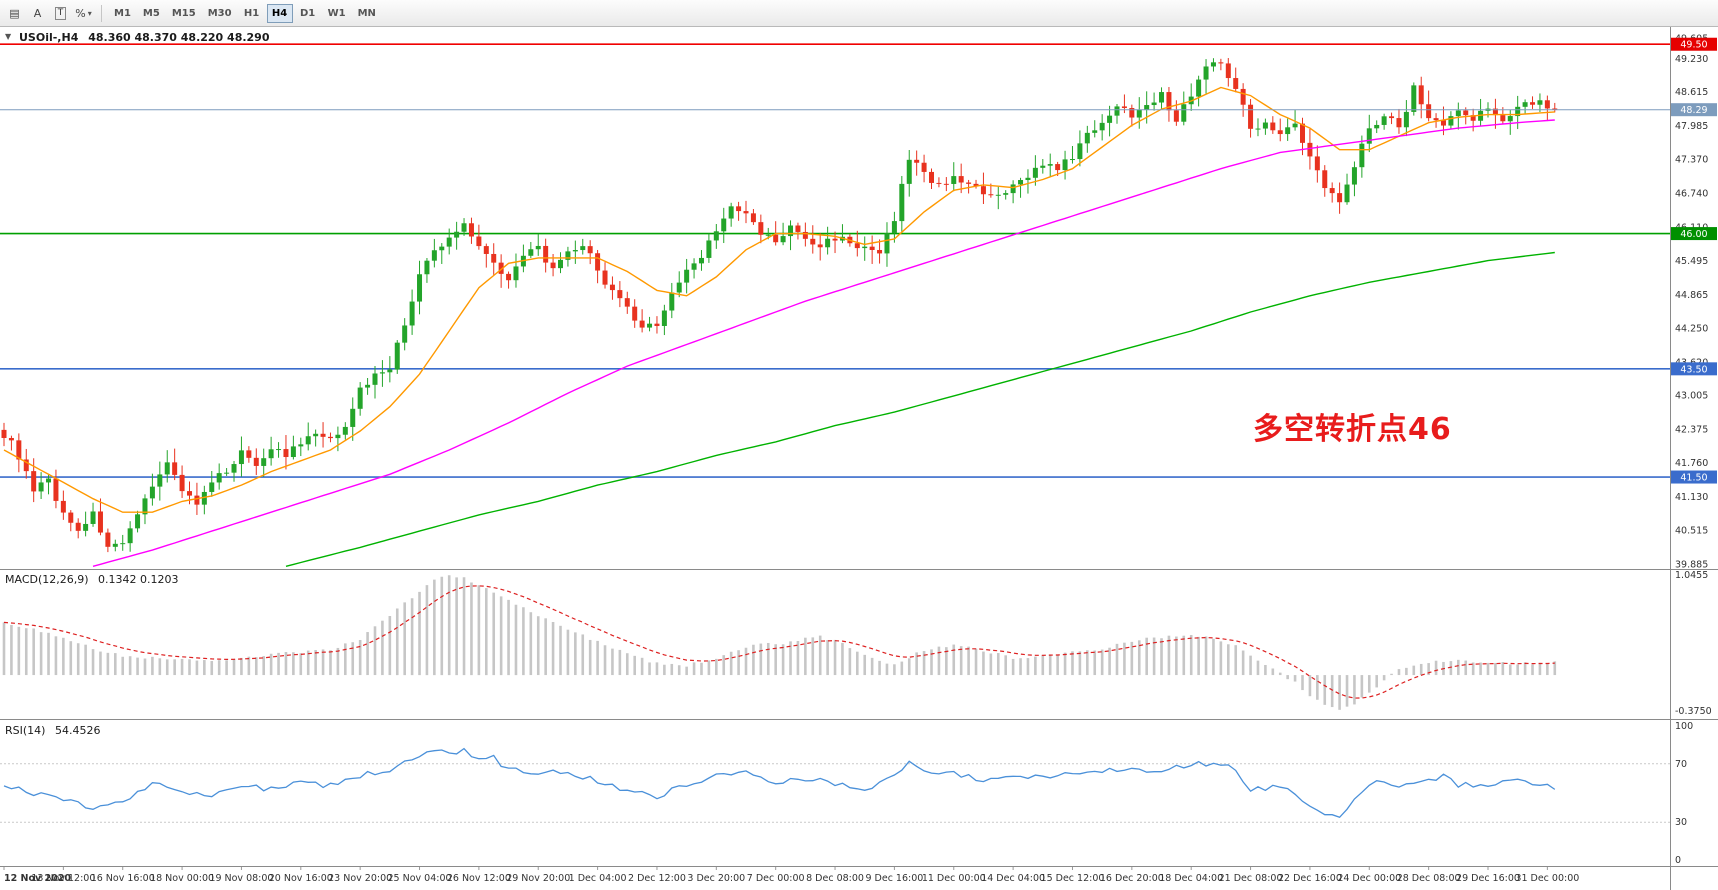  What do you see at coordinates (1429, 878) in the screenshot?
I see `time-axis-label: 28 Dec 08:00` at bounding box center [1429, 878].